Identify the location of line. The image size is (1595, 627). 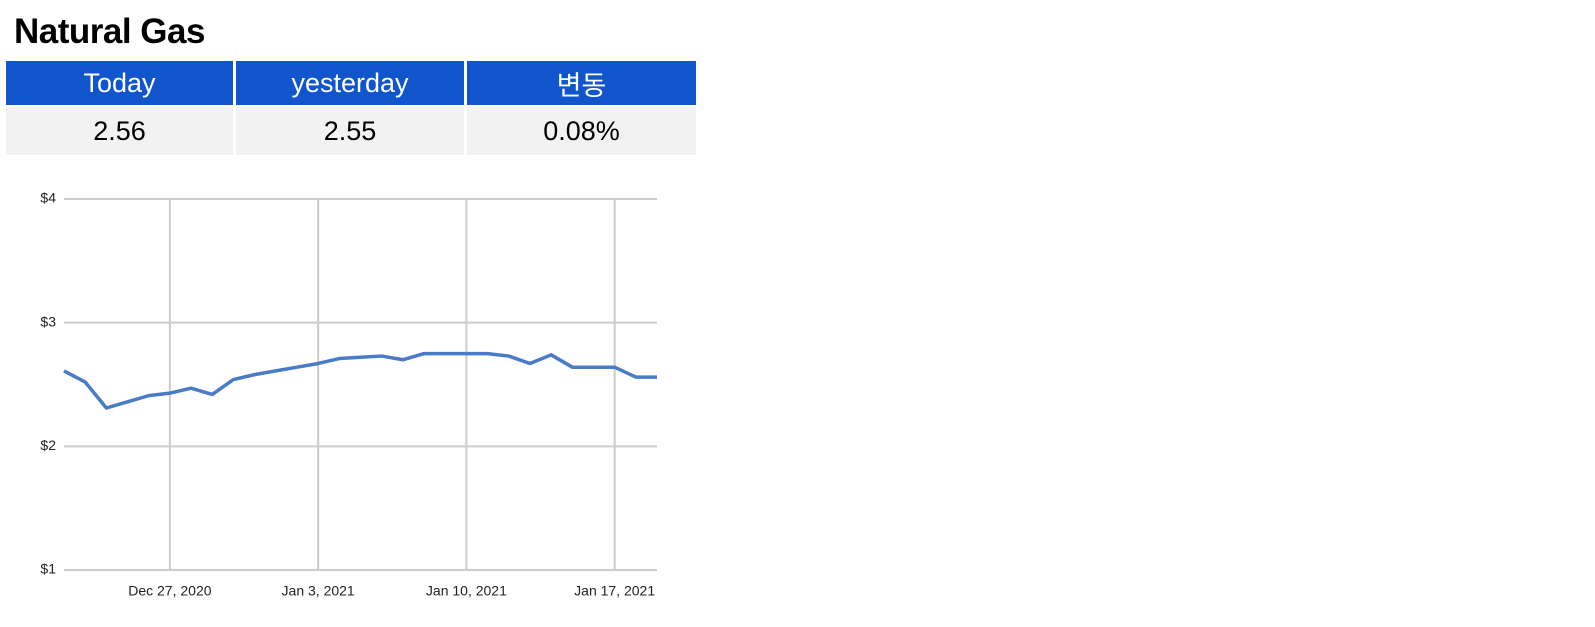
(360, 380).